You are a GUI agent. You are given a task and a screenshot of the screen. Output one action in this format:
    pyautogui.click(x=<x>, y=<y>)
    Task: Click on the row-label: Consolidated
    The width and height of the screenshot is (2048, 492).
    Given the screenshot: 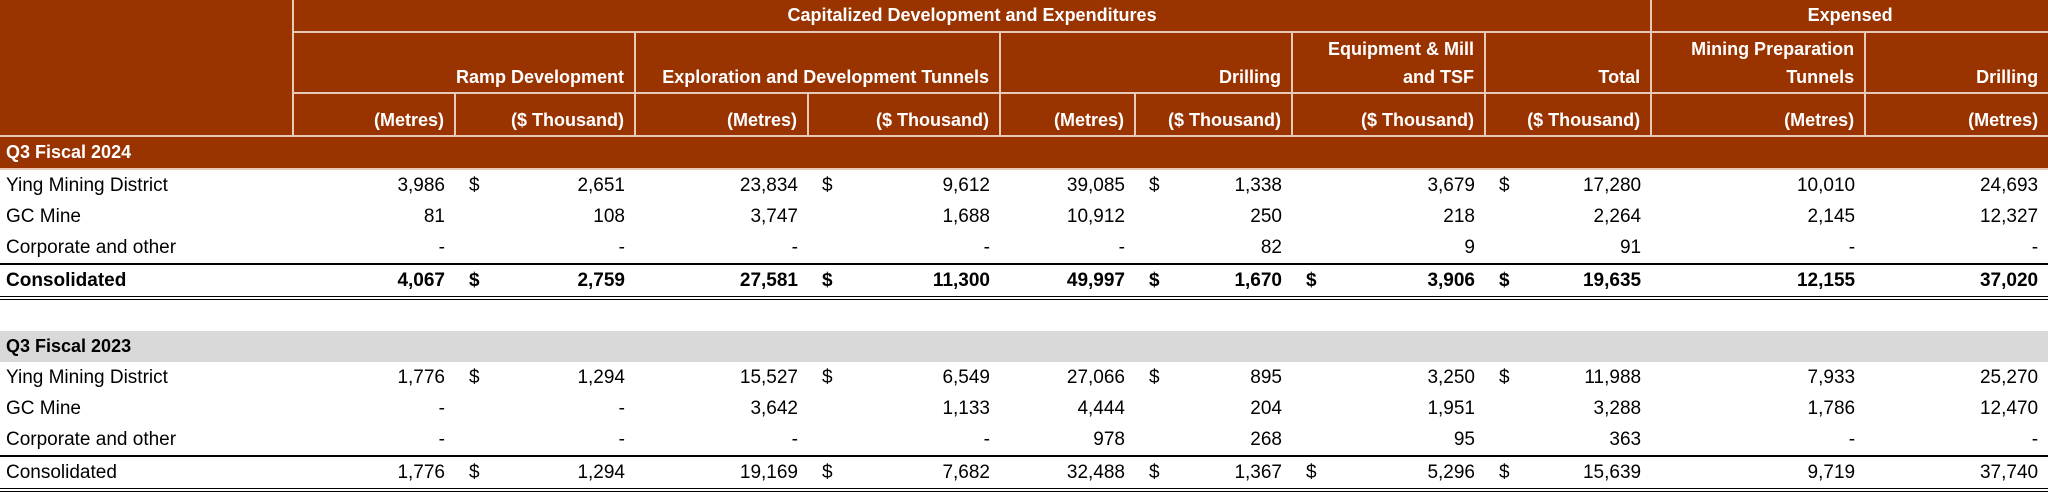 What is the action you would take?
    pyautogui.click(x=146, y=473)
    